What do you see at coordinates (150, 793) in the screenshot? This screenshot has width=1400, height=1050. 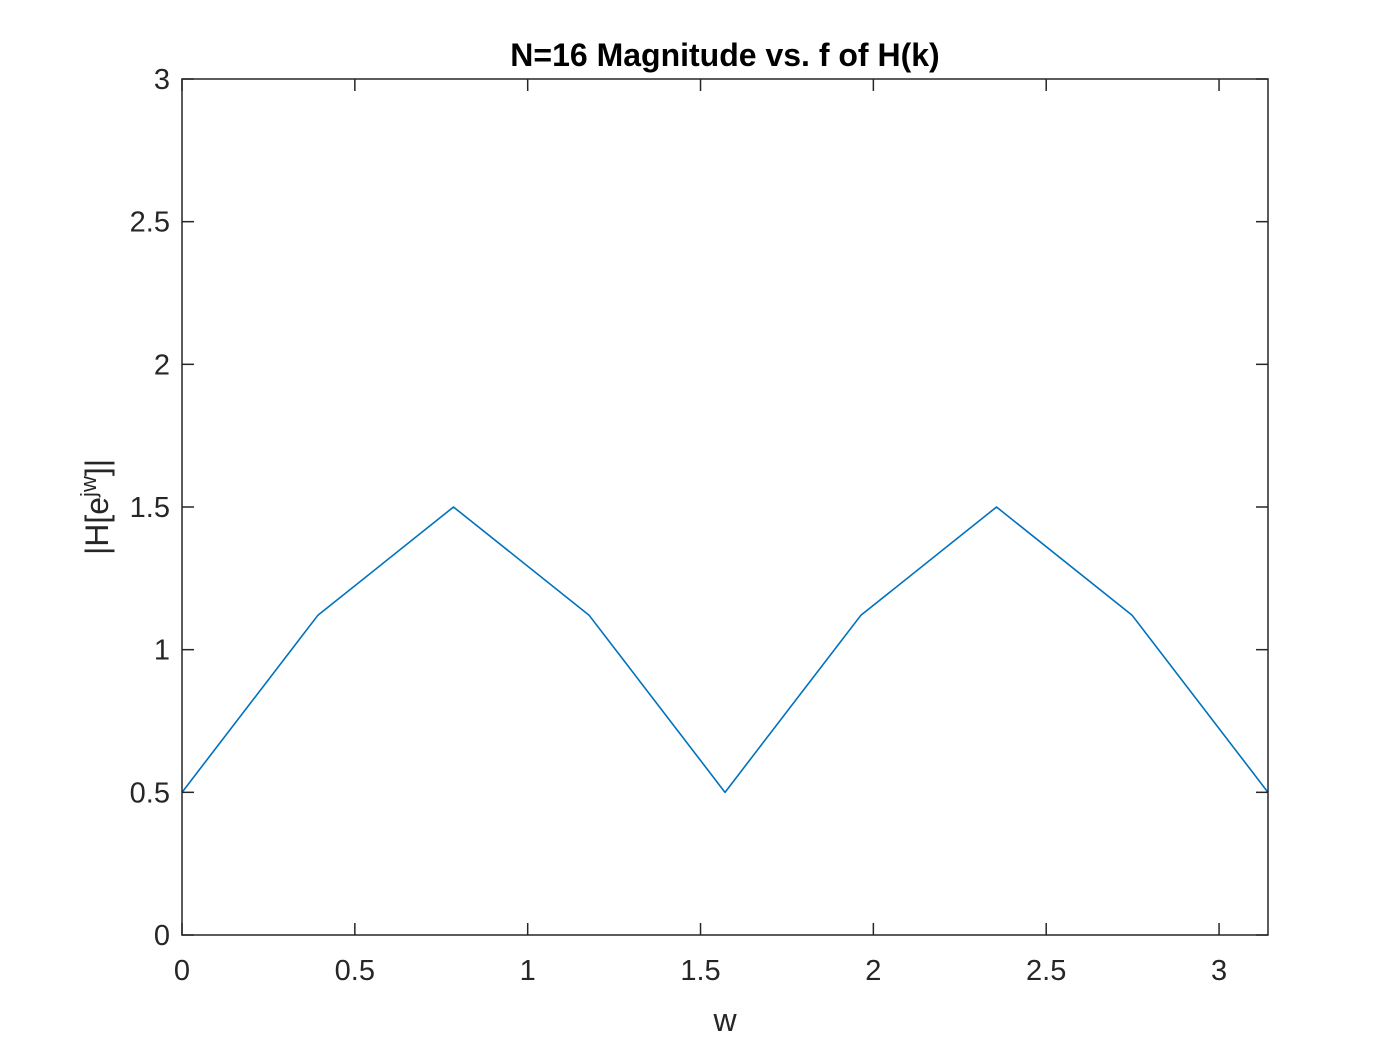 I see `y-tick-label: 0.5` at bounding box center [150, 793].